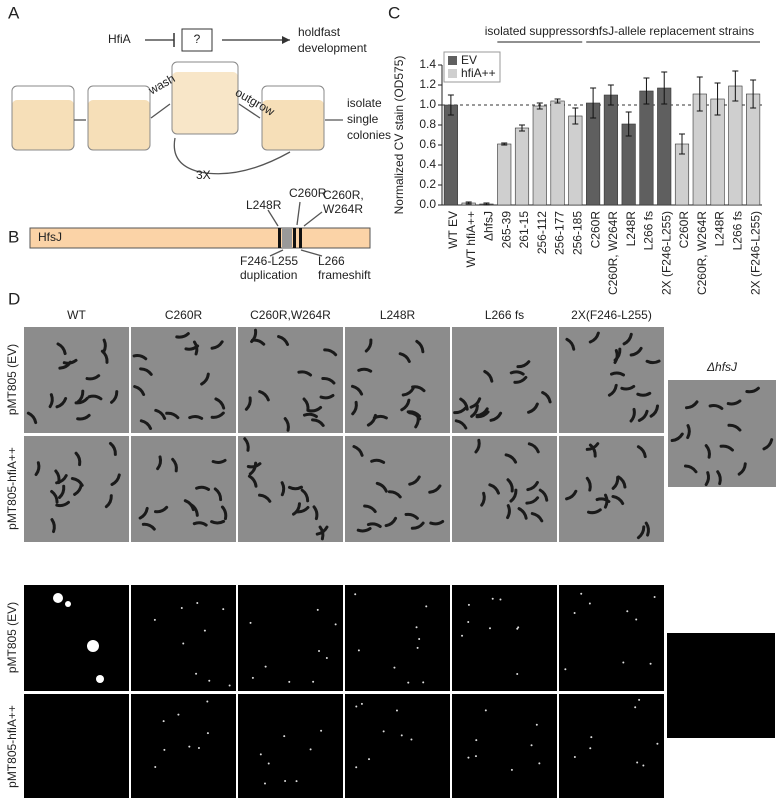  What do you see at coordinates (427, 64) in the screenshot?
I see `y-tick-label: 1.4` at bounding box center [427, 64].